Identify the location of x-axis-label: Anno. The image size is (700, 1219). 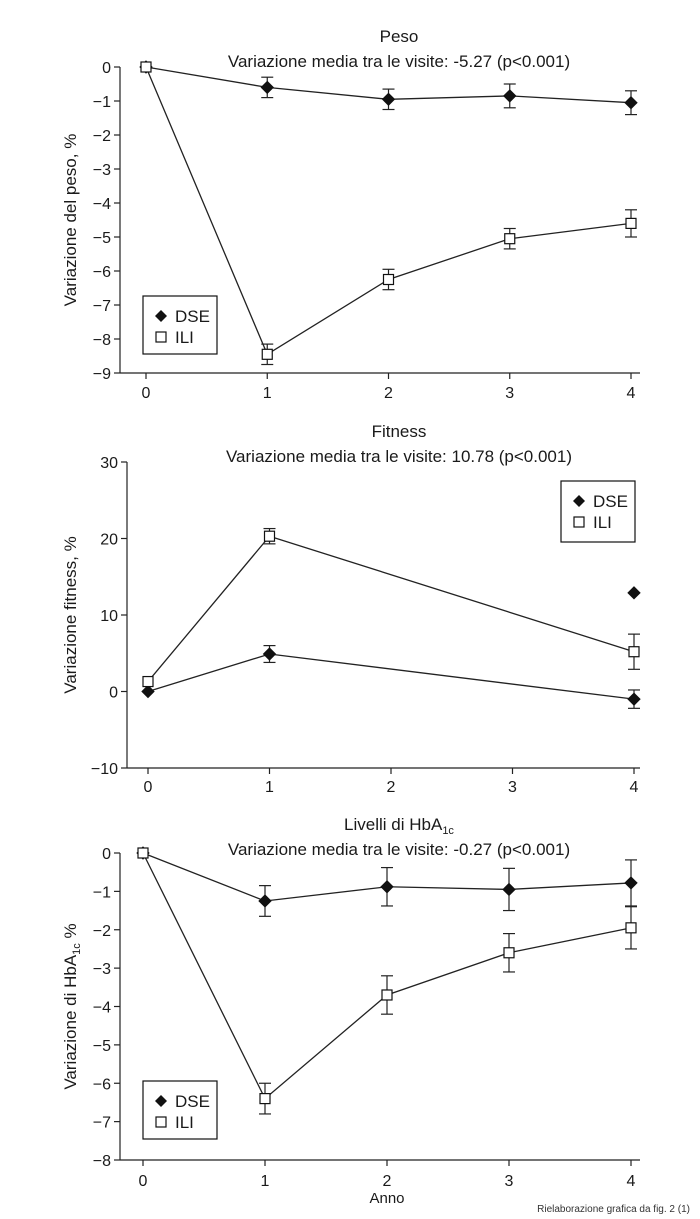
(386, 1198).